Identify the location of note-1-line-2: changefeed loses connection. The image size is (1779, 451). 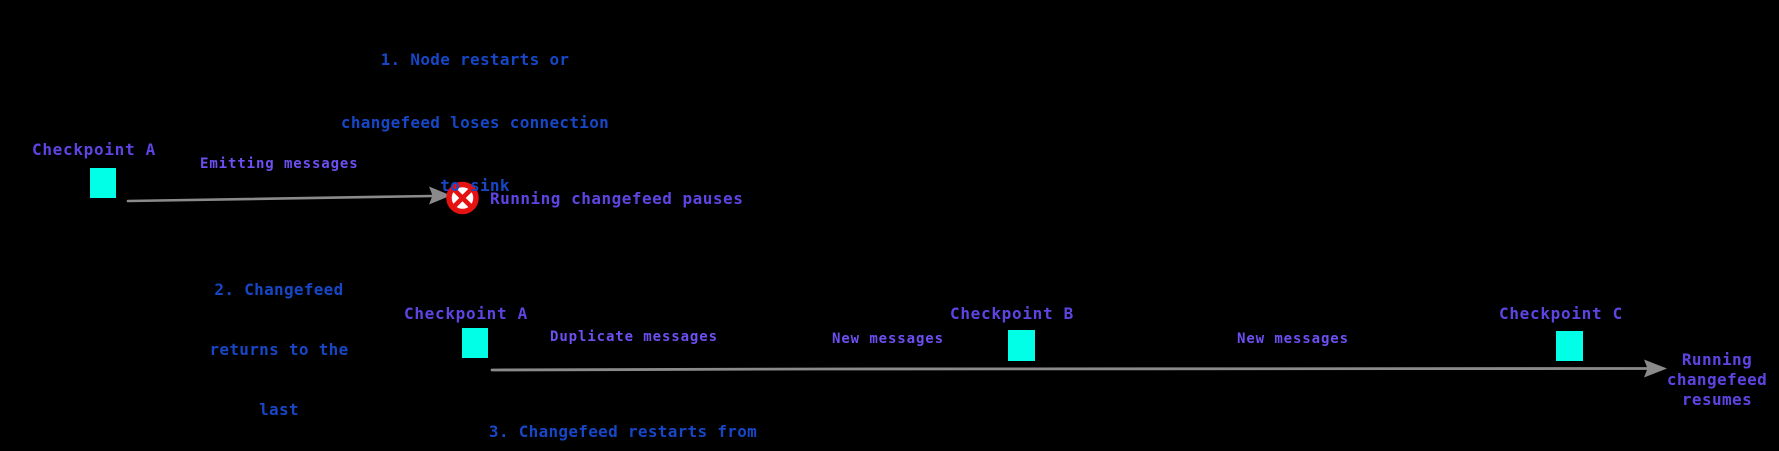
(475, 122).